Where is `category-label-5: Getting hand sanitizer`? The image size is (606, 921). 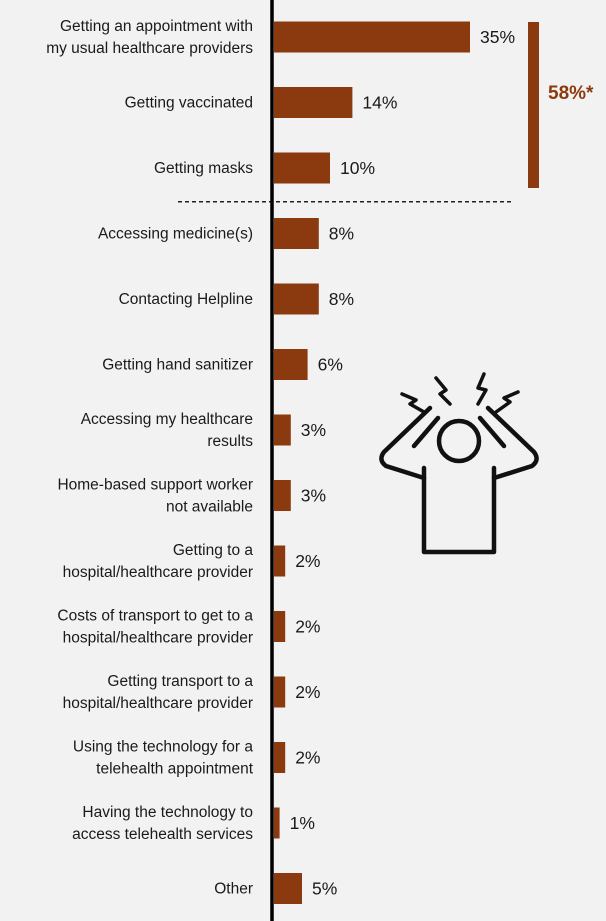 category-label-5: Getting hand sanitizer is located at coordinates (177, 365).